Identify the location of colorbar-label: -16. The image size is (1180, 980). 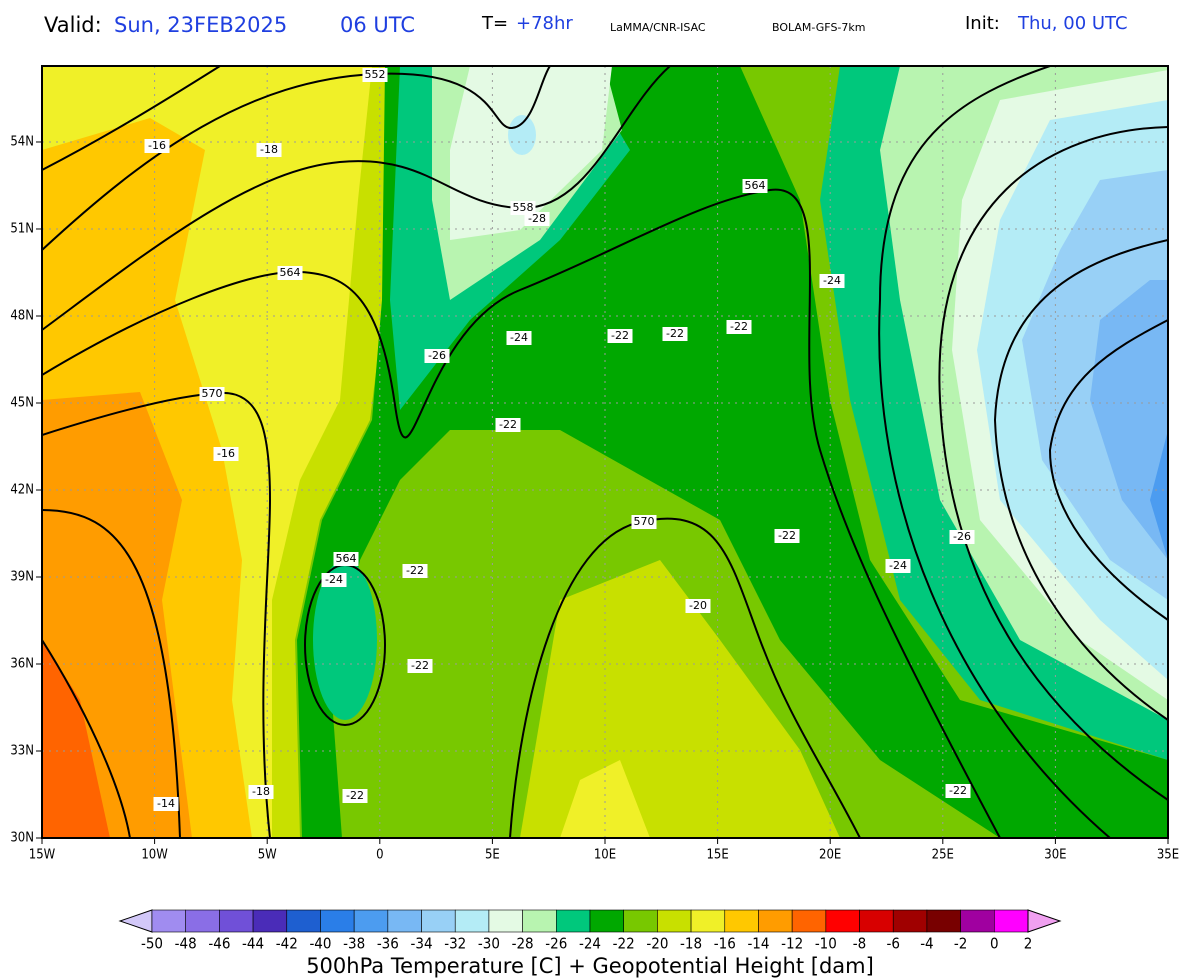
(725, 944).